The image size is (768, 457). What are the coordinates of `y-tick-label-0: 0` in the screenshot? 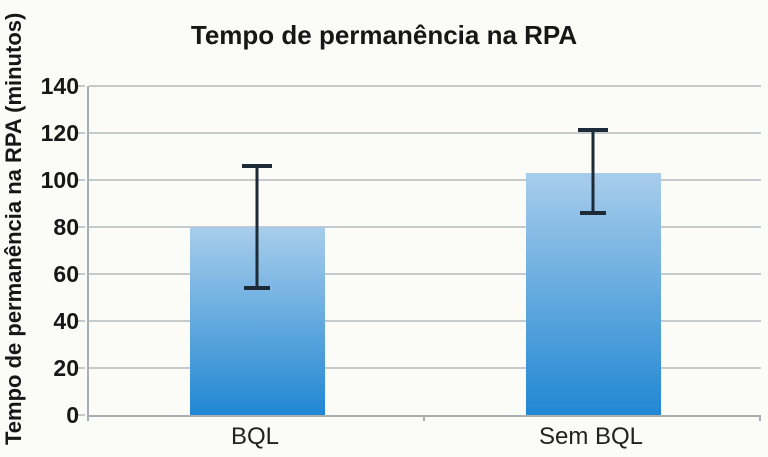 It's located at (72, 415).